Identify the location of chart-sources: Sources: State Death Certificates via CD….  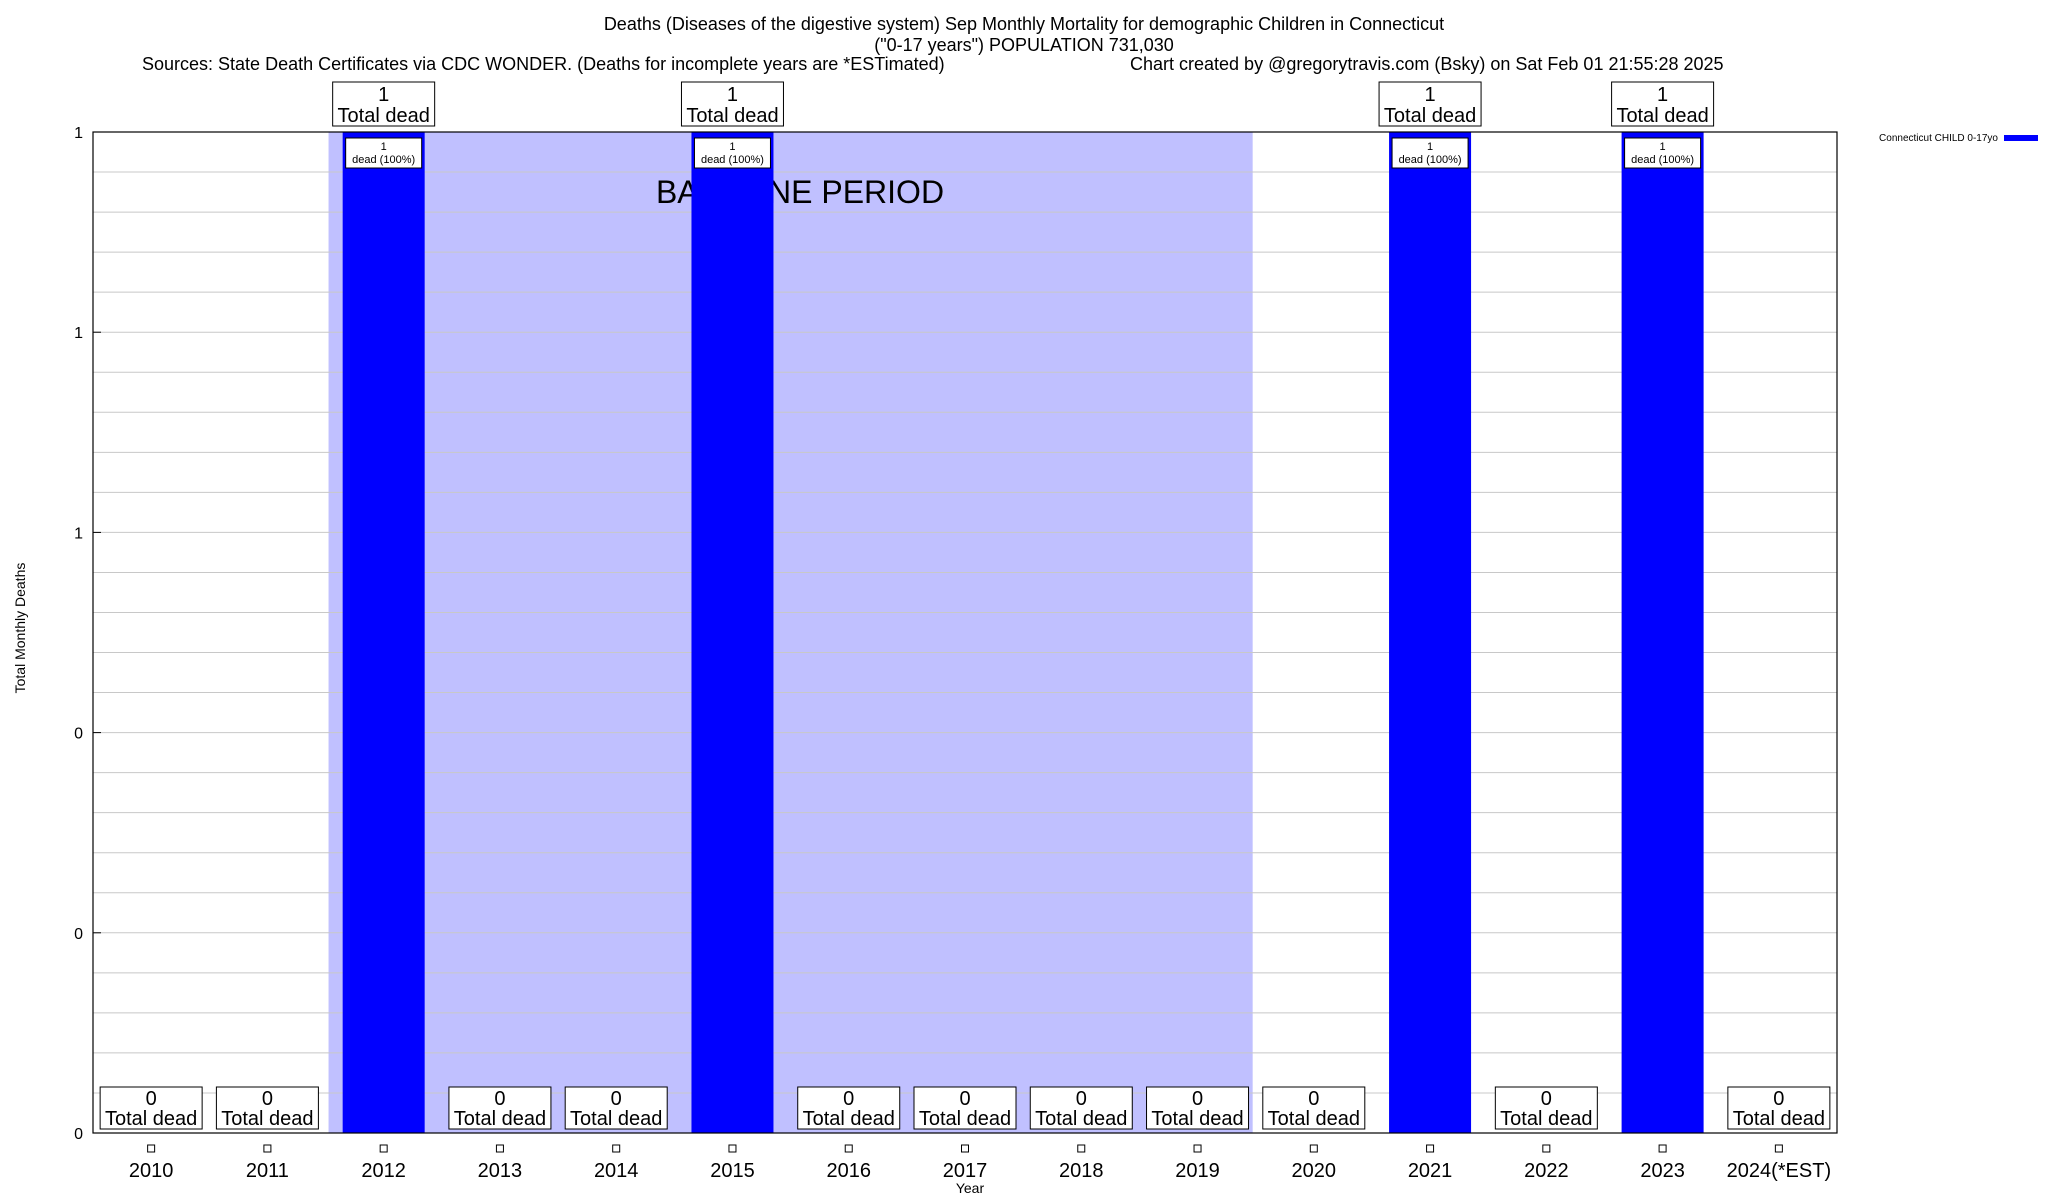
(543, 64).